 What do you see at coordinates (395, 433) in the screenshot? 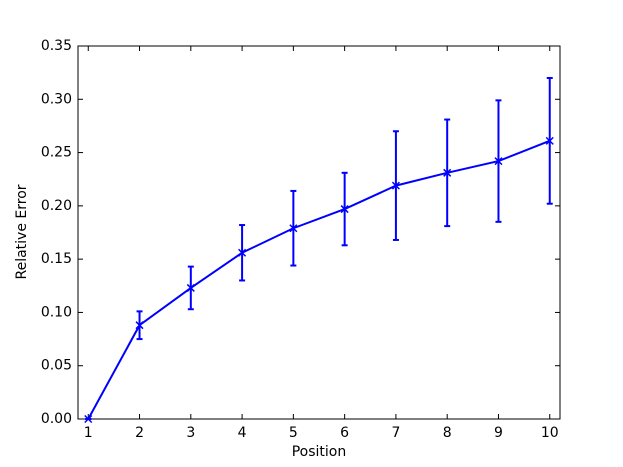
I see `x-tick-label: 7` at bounding box center [395, 433].